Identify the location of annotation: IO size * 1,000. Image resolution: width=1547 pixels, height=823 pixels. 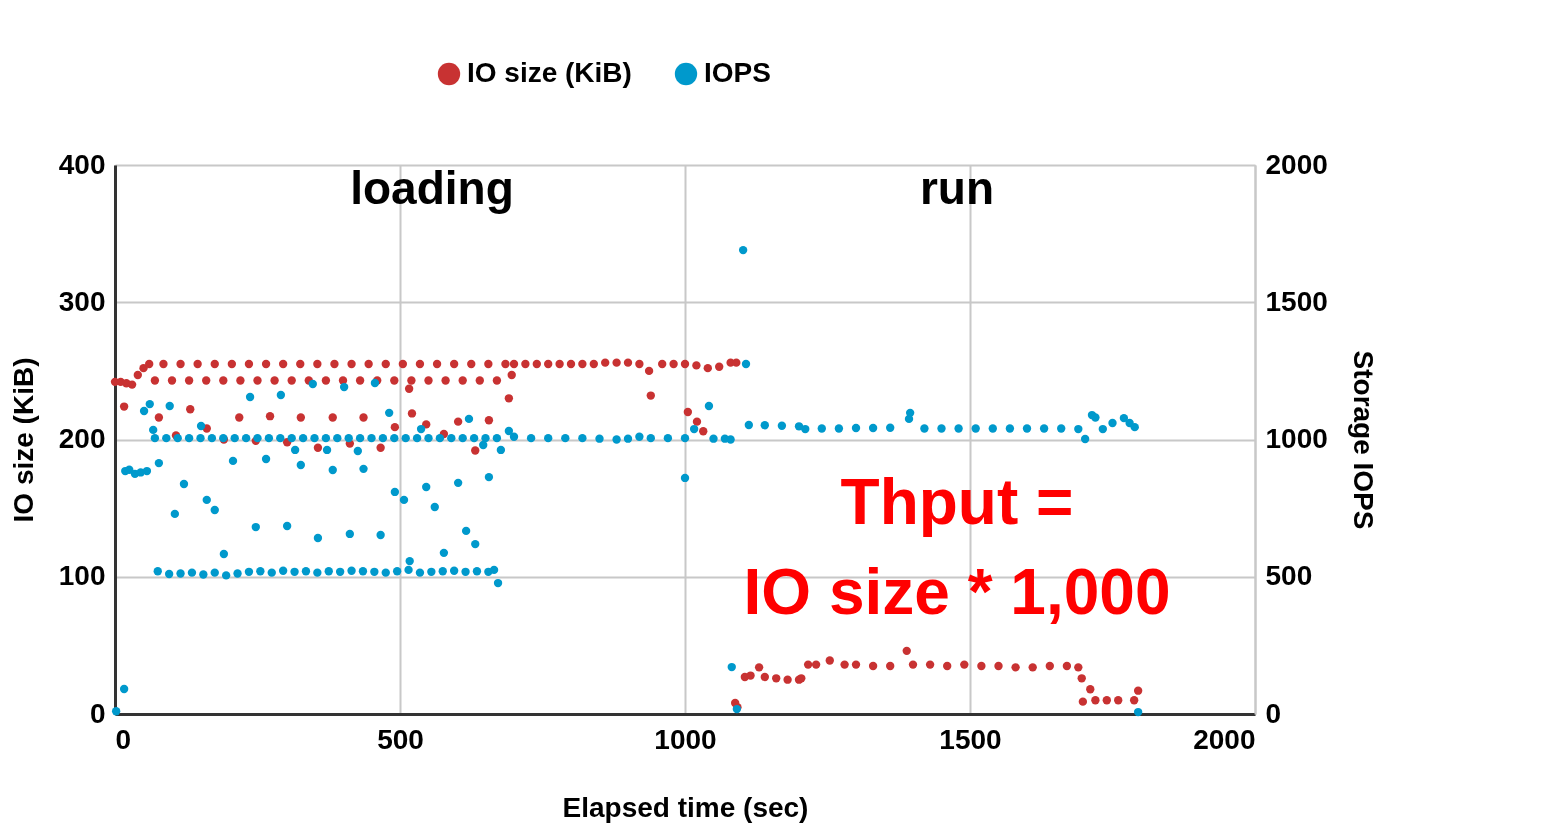
(957, 592).